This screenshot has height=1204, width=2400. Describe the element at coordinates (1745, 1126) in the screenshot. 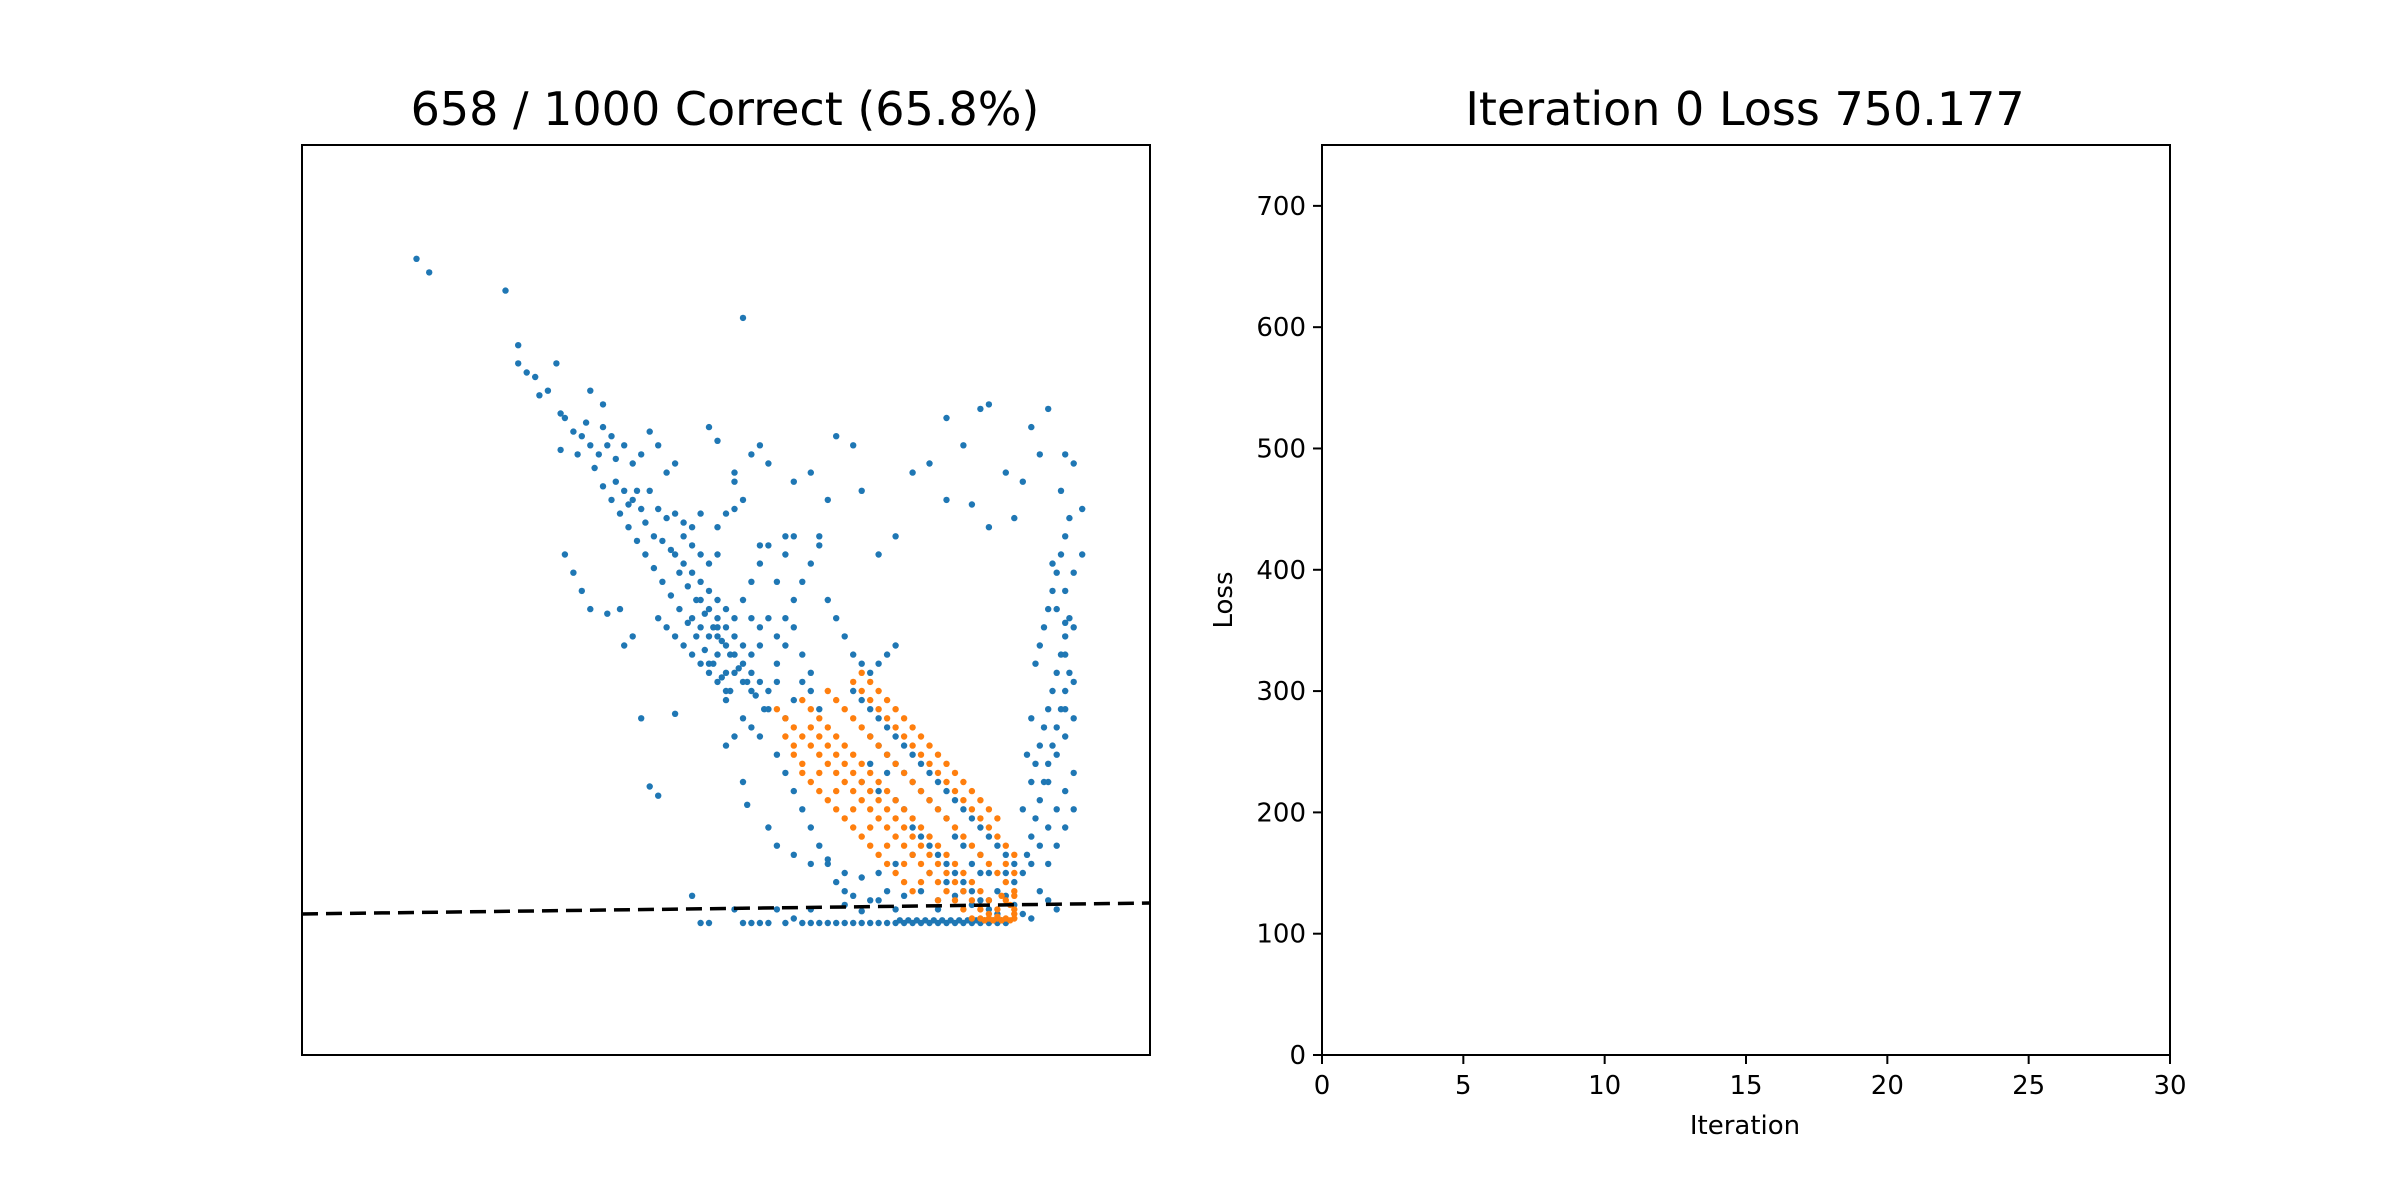

I see `loss-x-axis-label: Iteration` at that location.